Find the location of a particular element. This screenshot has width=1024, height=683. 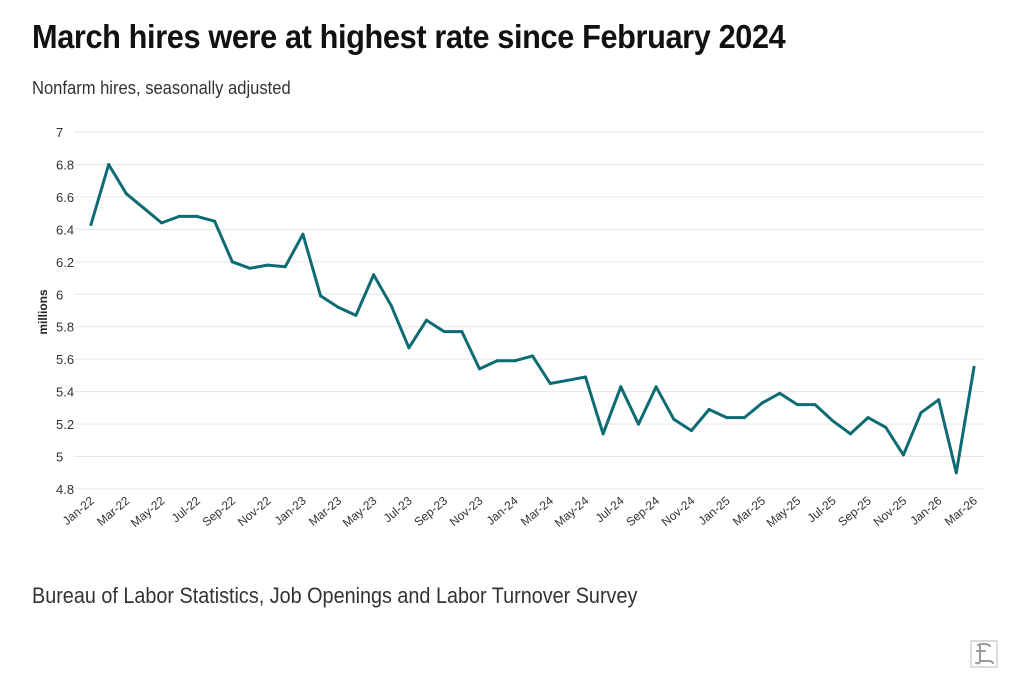

y-tick-label: 6 is located at coordinates (59, 294).